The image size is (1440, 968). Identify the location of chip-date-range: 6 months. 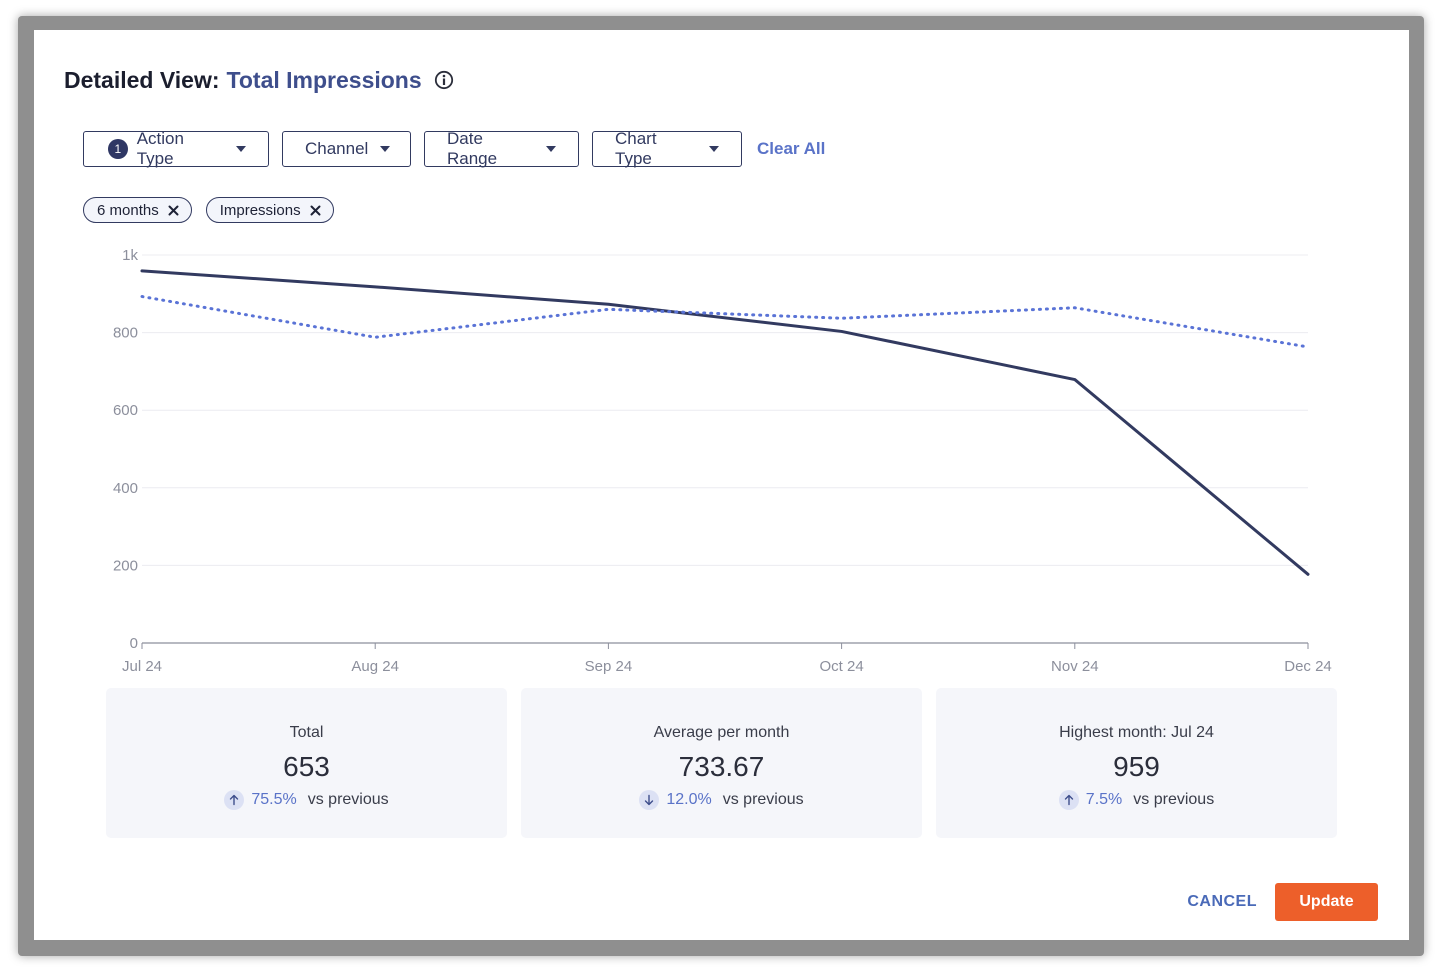
(137, 210).